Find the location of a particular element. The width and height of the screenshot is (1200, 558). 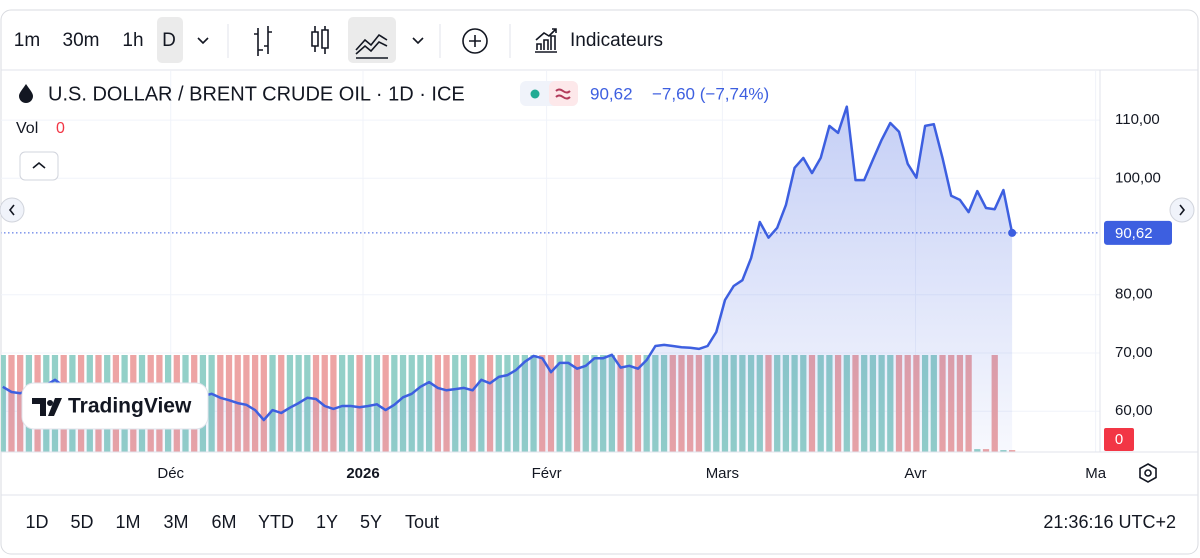

interval-button: D is located at coordinates (169, 40).